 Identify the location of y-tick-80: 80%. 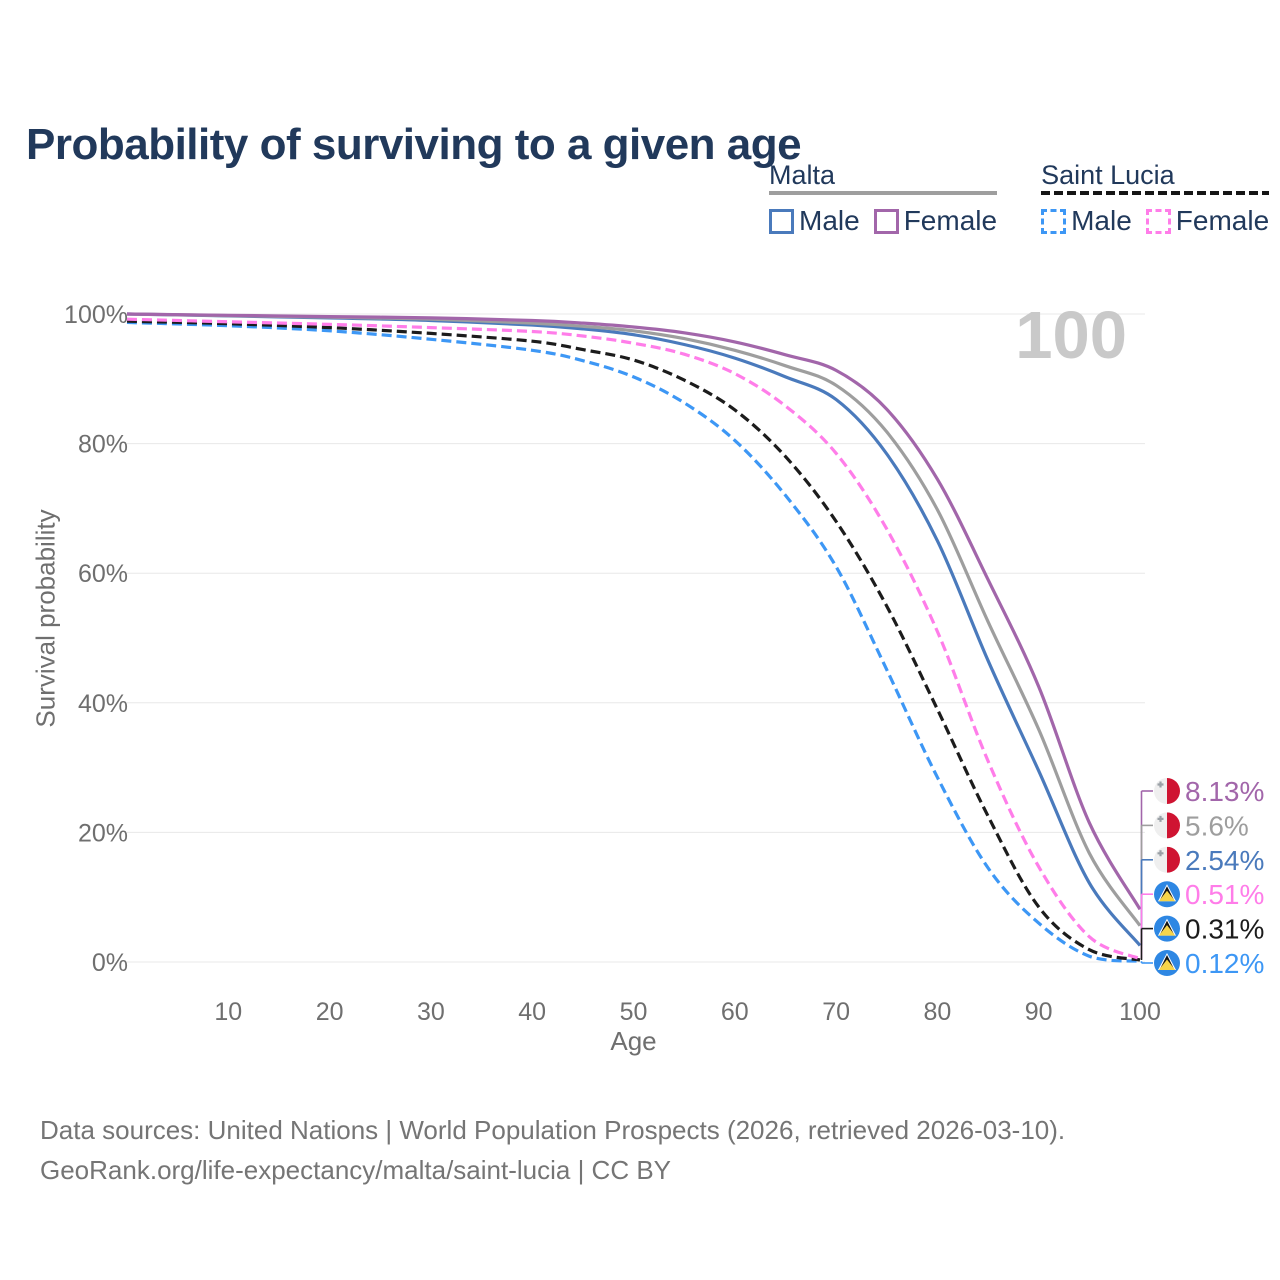
(103, 445).